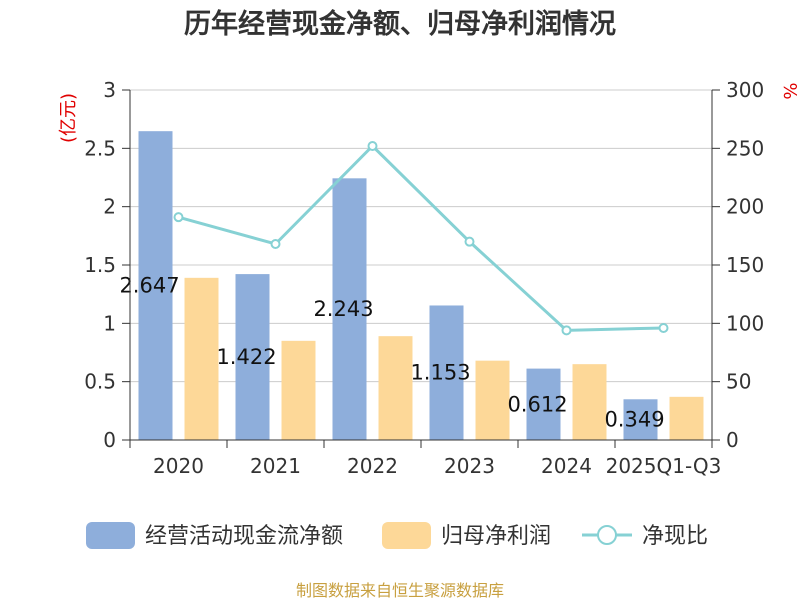  I want to click on y-right-tick-label: 250, so click(745, 148).